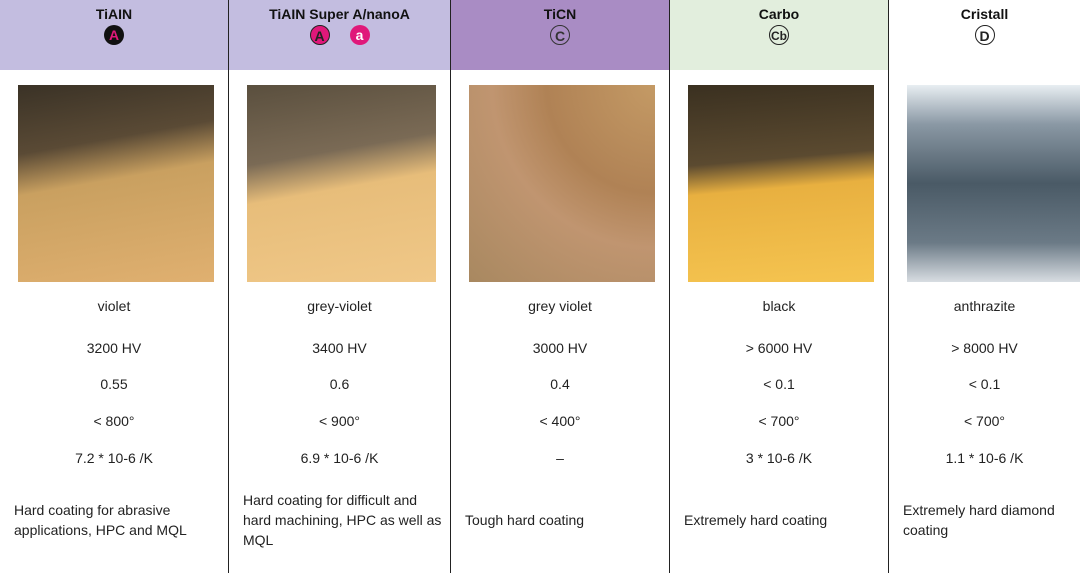 The height and width of the screenshot is (575, 1080). What do you see at coordinates (984, 306) in the screenshot?
I see `property-color: anthrazite` at bounding box center [984, 306].